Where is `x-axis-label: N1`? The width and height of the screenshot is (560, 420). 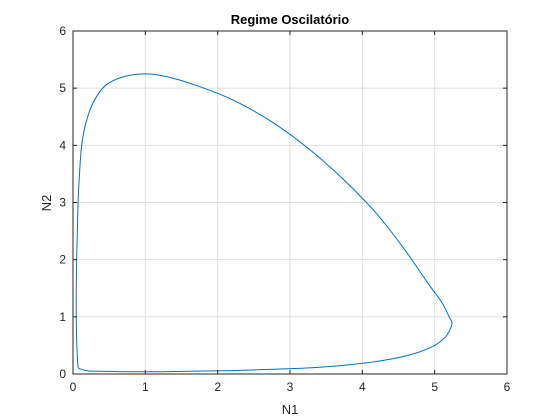 x-axis-label: N1 is located at coordinates (290, 409).